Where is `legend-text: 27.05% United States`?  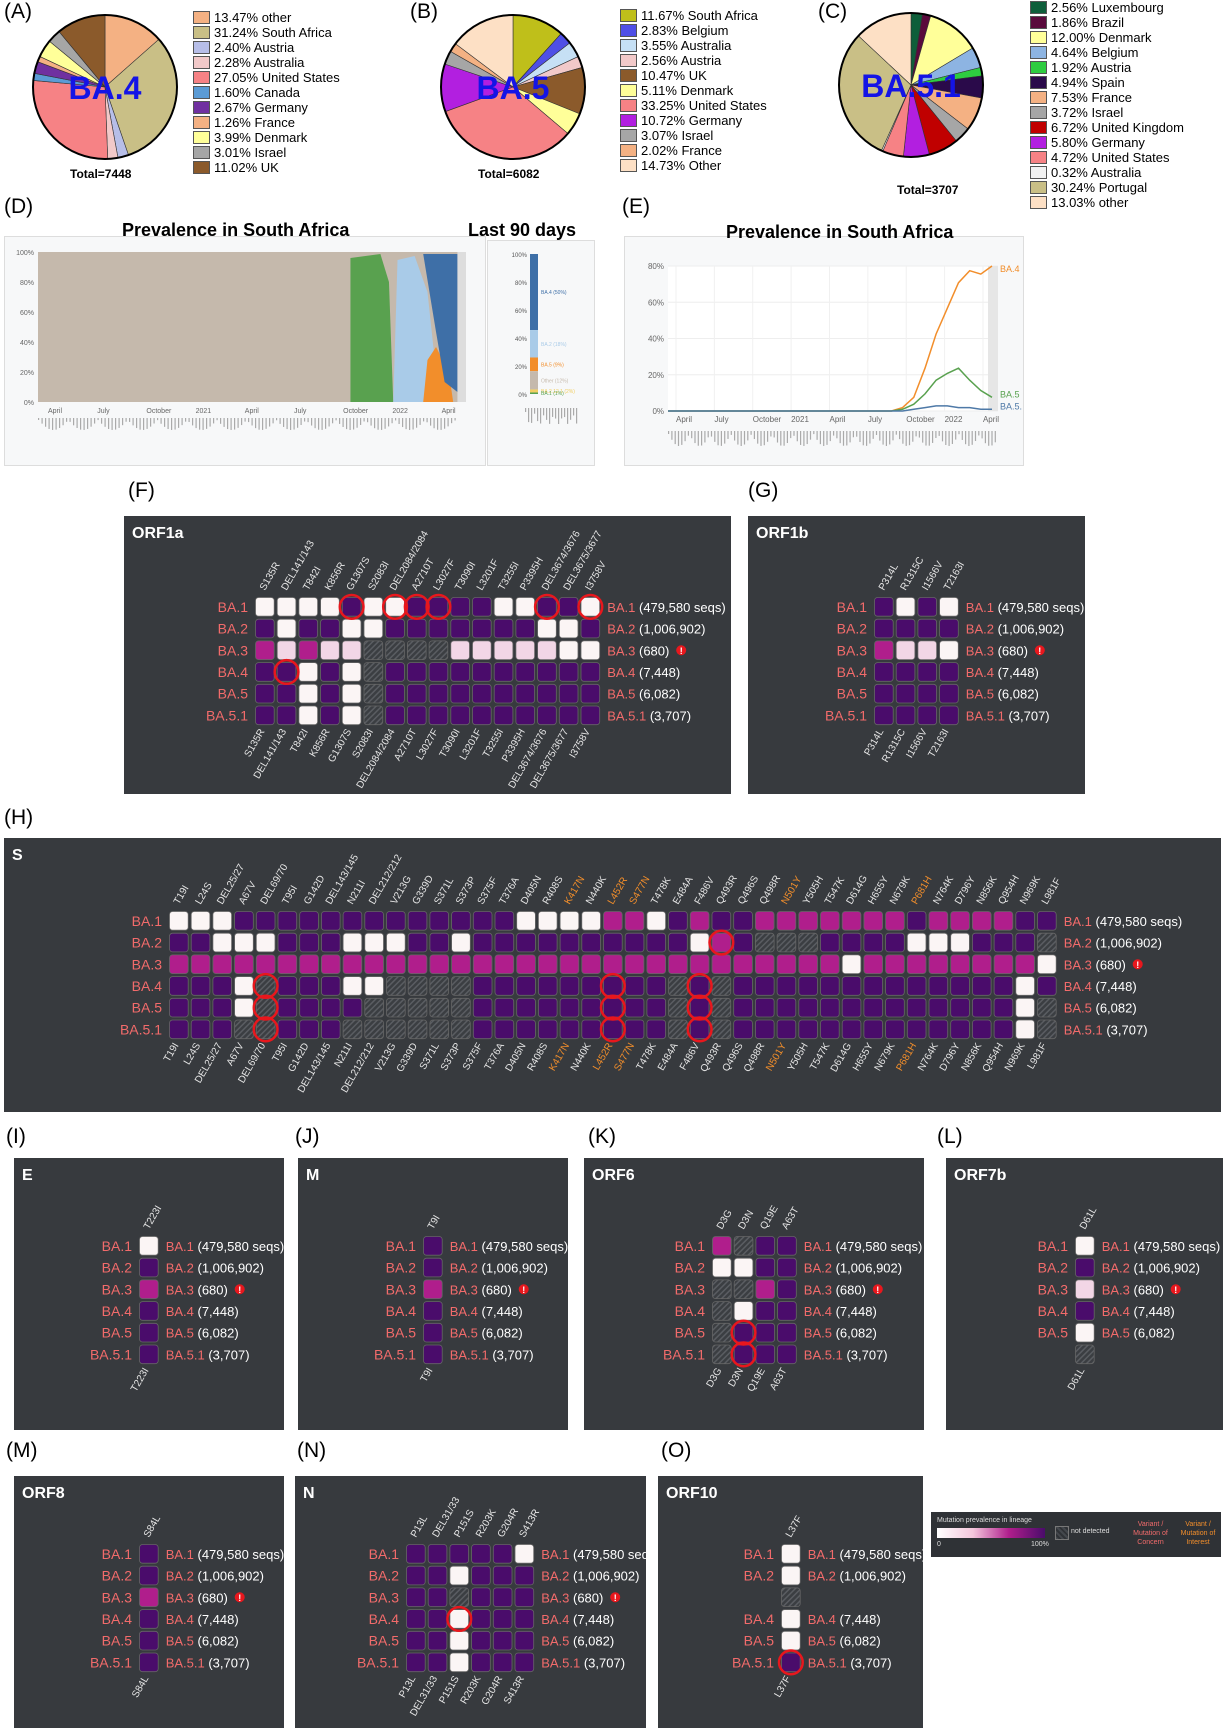 legend-text: 27.05% United States is located at coordinates (277, 77).